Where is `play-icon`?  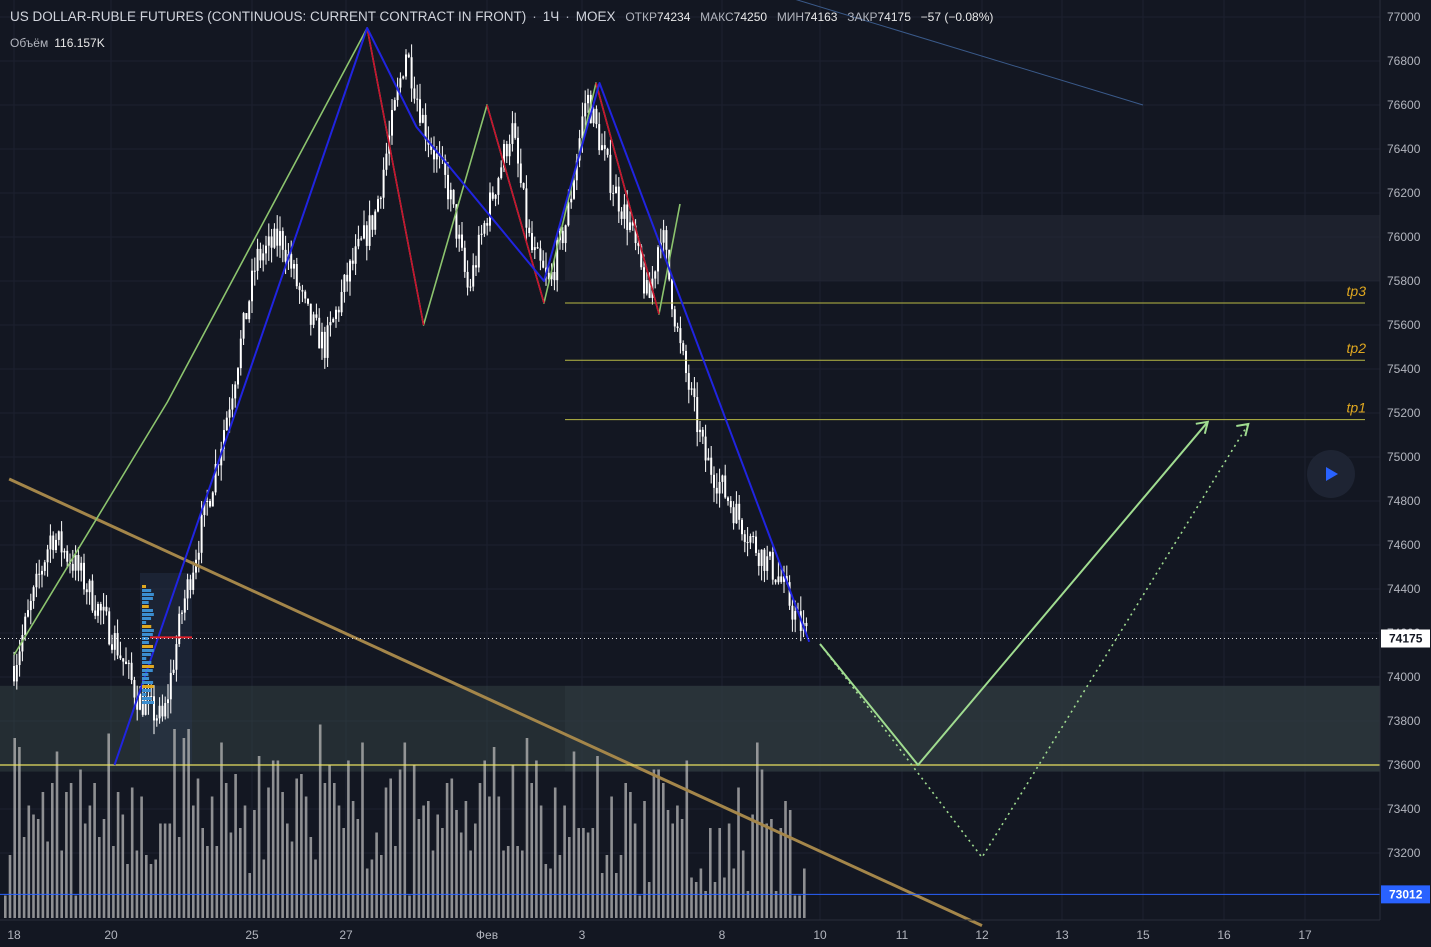 play-icon is located at coordinates (1332, 474).